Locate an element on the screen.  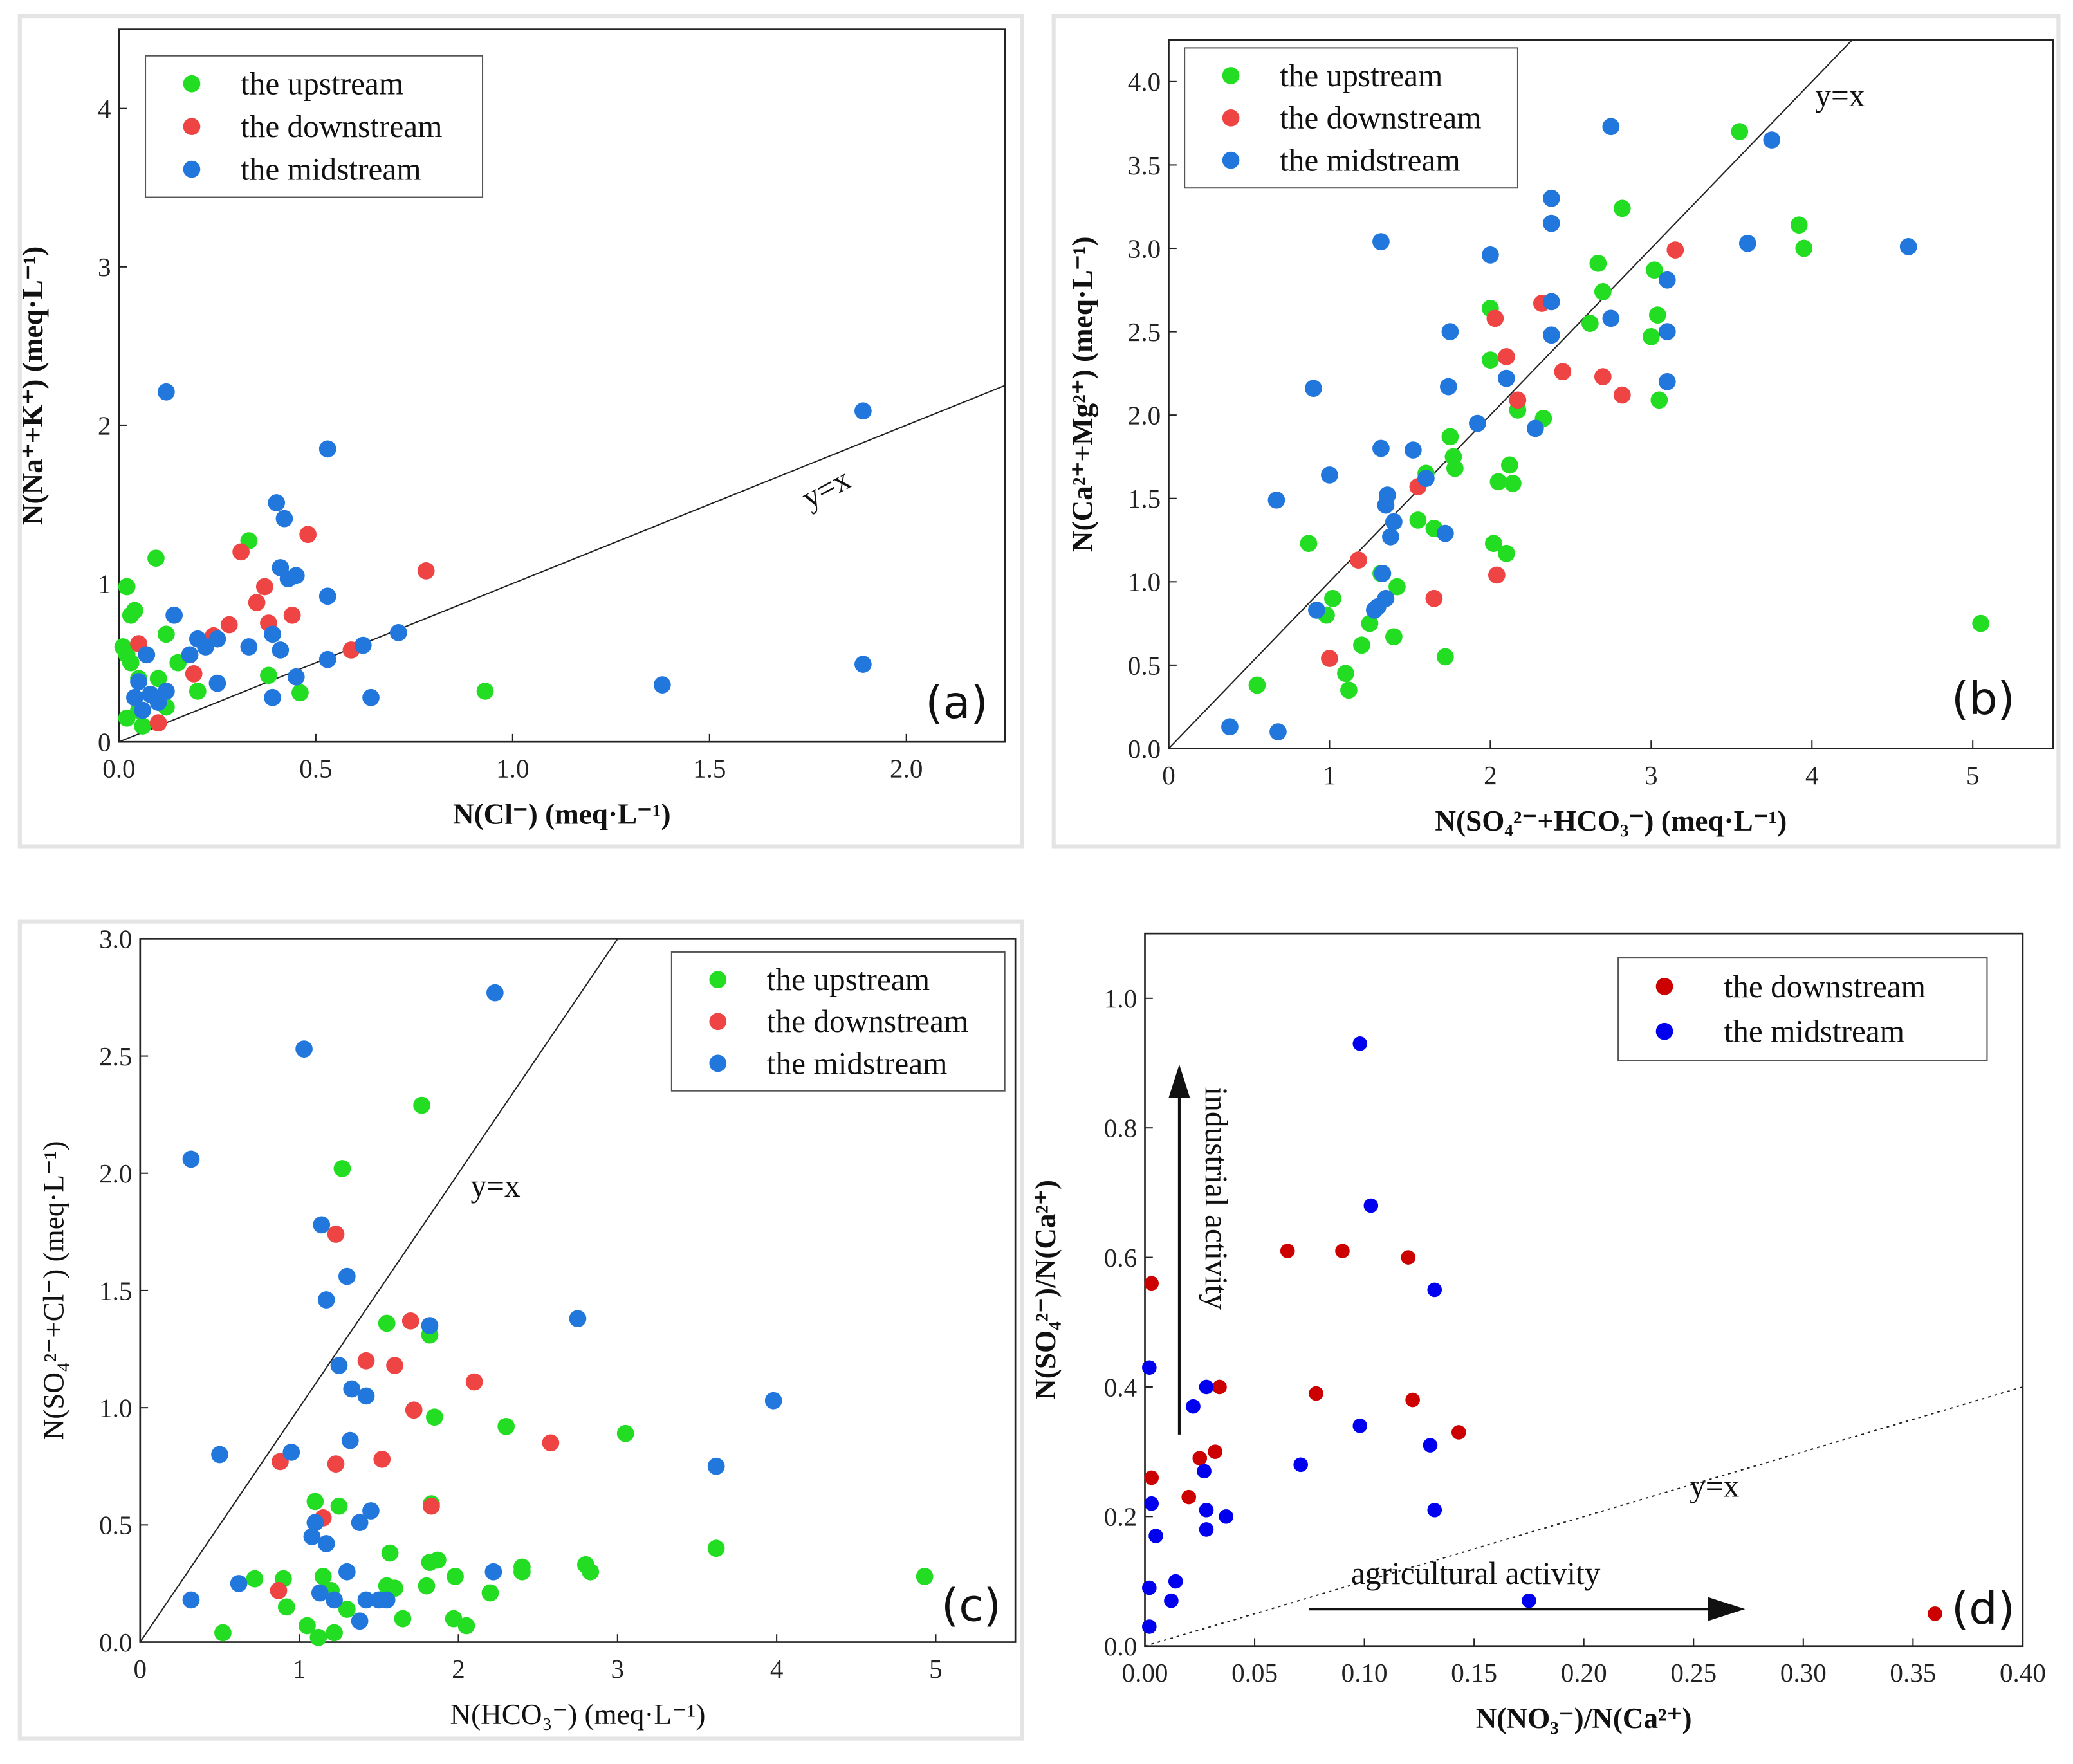
legend-box is located at coordinates (1803, 1009).